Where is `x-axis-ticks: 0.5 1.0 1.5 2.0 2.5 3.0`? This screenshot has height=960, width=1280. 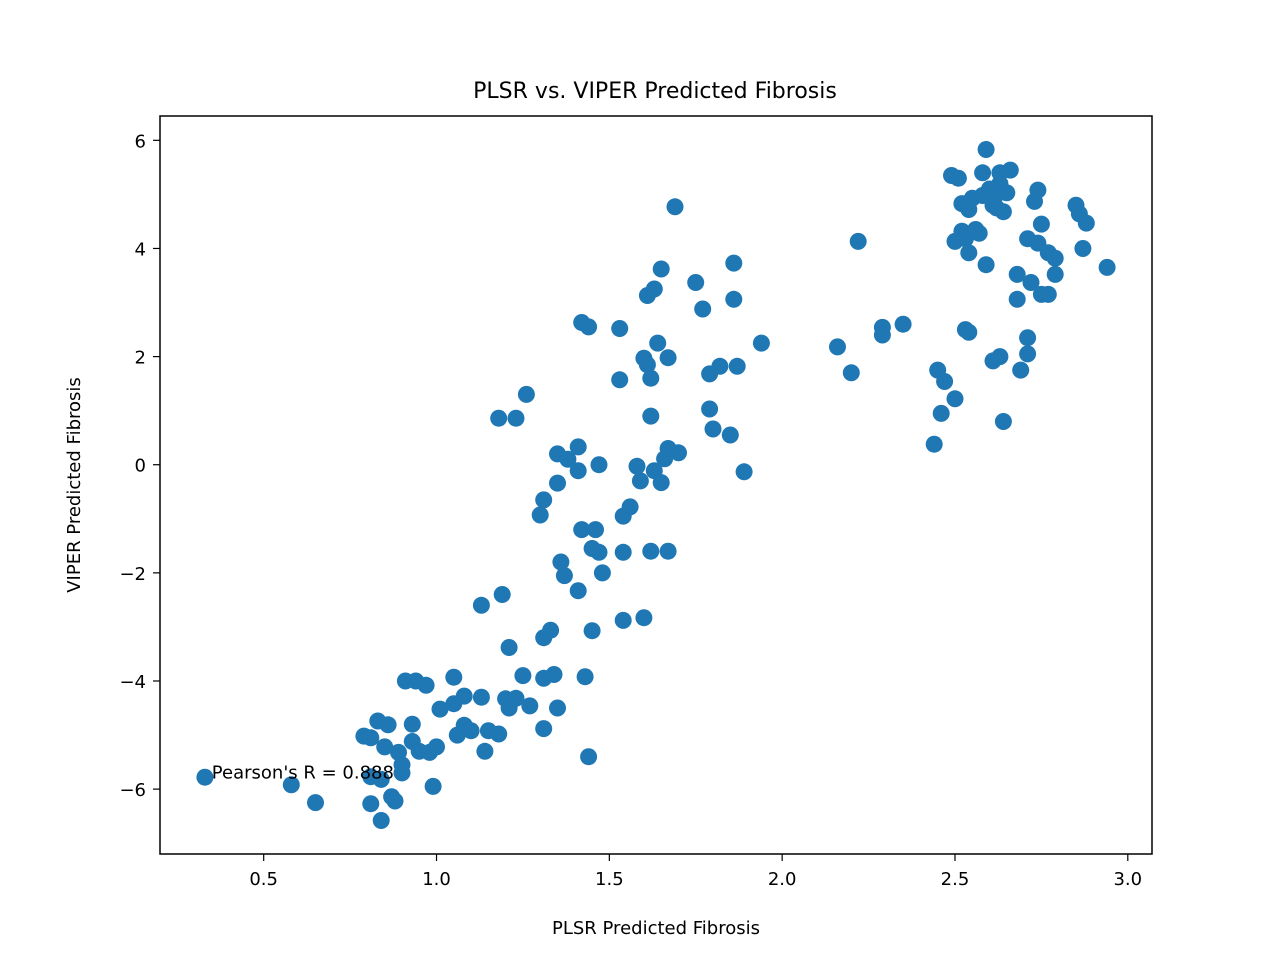 x-axis-ticks: 0.5 1.0 1.5 2.0 2.5 3.0 is located at coordinates (695, 872).